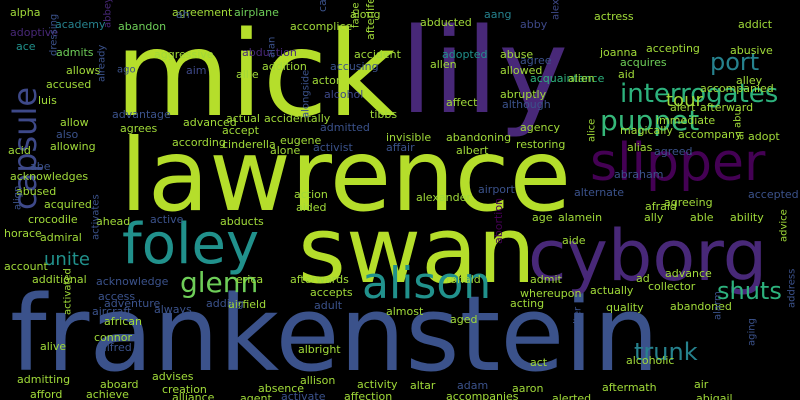 The height and width of the screenshot is (400, 800). What do you see at coordinates (629, 387) in the screenshot?
I see `word-aftermath: aftermath` at bounding box center [629, 387].